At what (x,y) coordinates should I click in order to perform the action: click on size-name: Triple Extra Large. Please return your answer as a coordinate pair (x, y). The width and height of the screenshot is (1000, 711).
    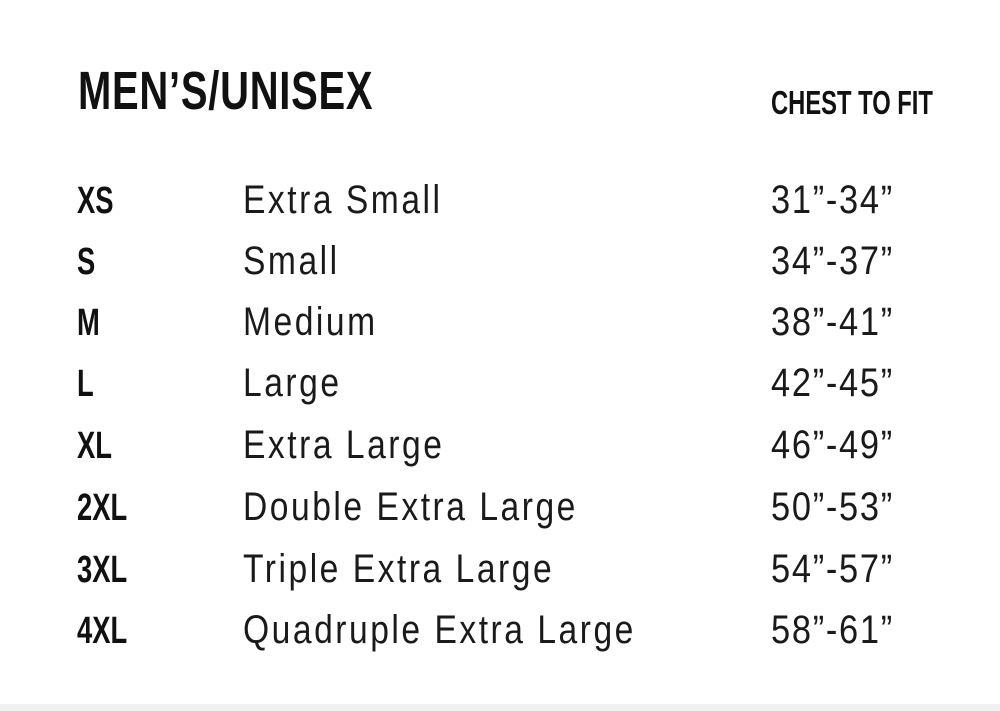
    Looking at the image, I should click on (399, 569).